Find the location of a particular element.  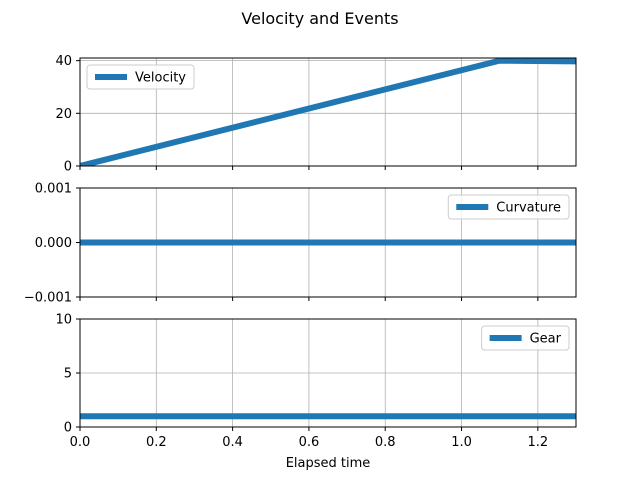

x-axis-label: Elapsed time is located at coordinates (328, 463).